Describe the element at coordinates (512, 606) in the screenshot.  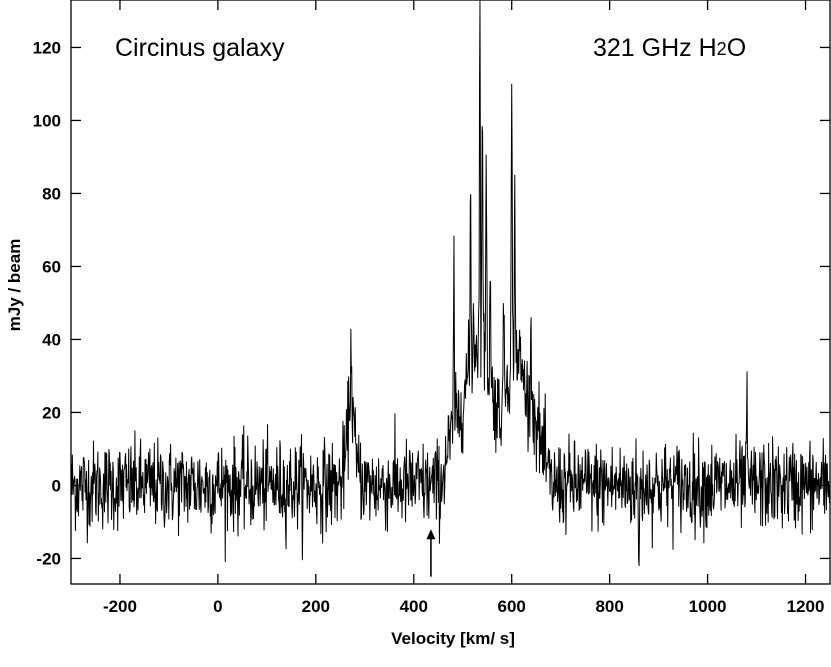
I see `x-tick-label: 600` at that location.